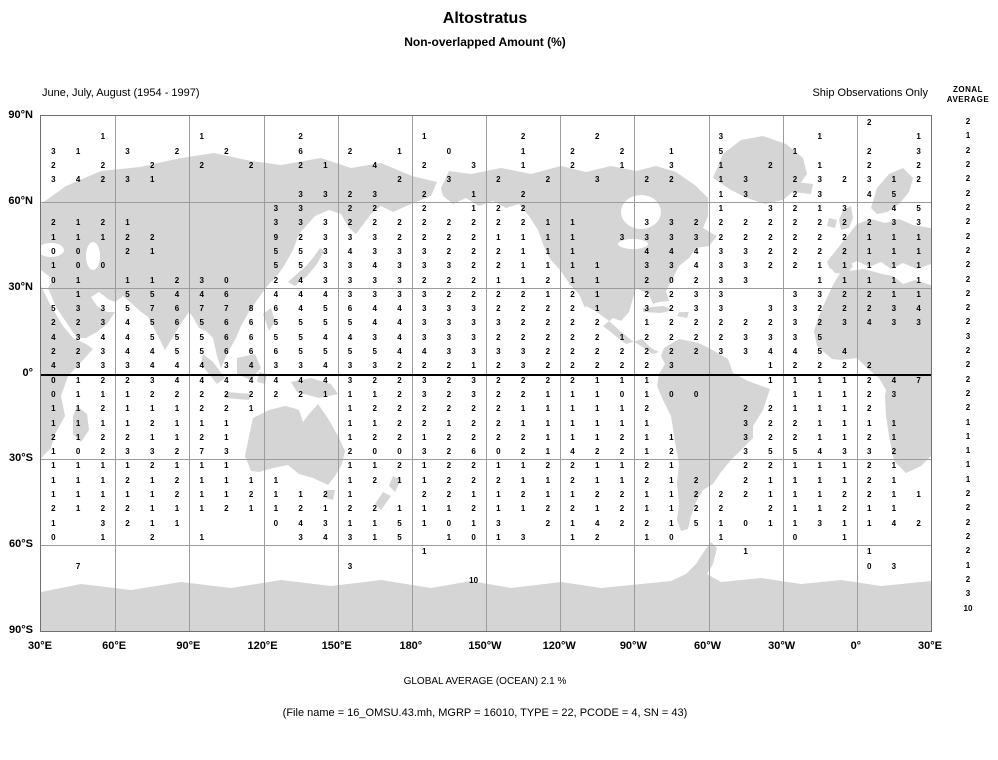 This screenshot has height=760, width=998. What do you see at coordinates (485, 18) in the screenshot?
I see `figure-title: Altostratus` at bounding box center [485, 18].